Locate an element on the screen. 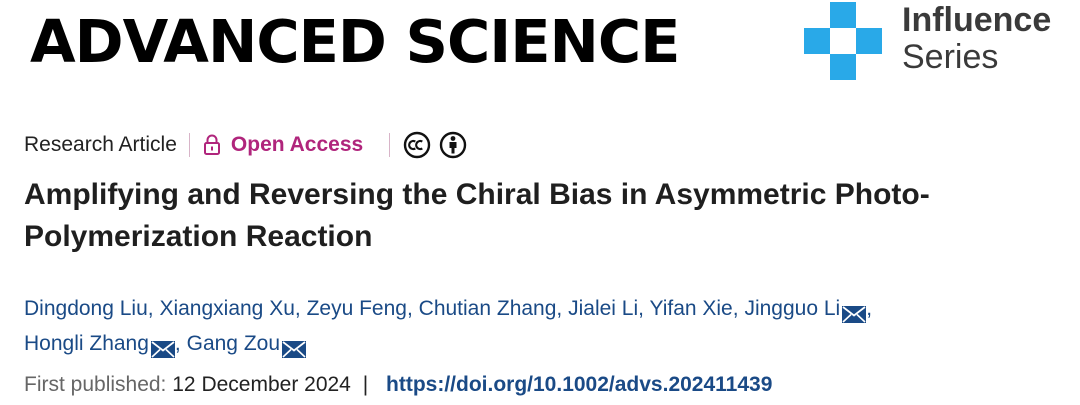 The width and height of the screenshot is (1080, 405). author-name: Gang Zou is located at coordinates (233, 343).